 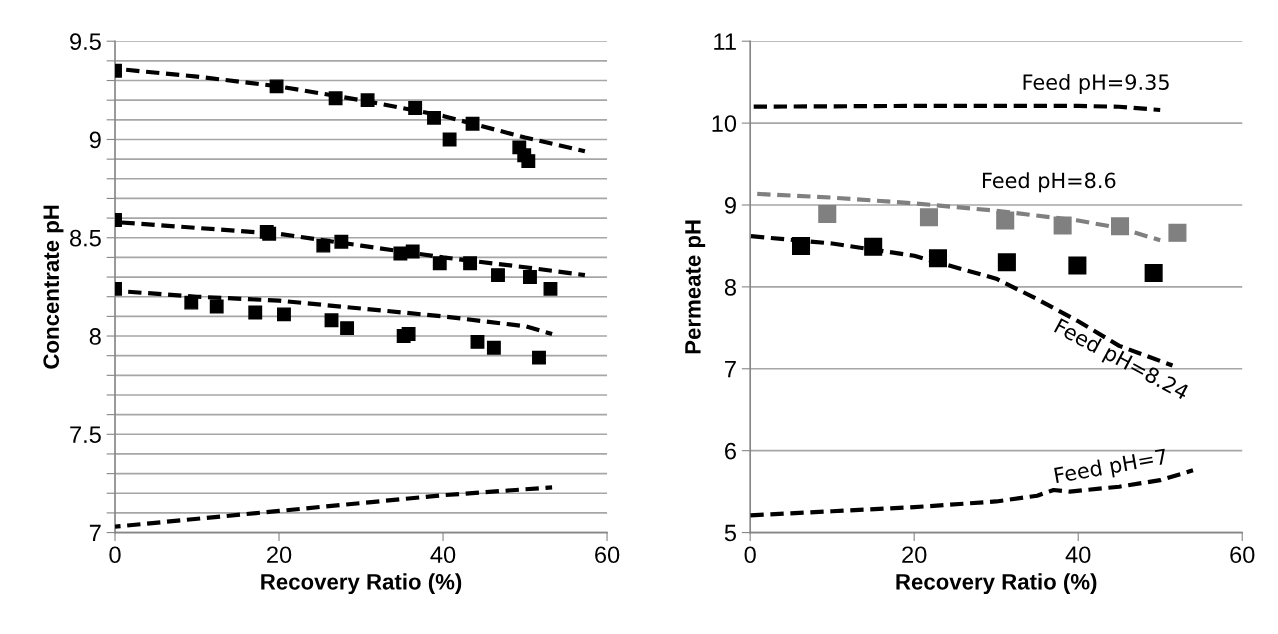 I want to click on line-series, so click(x=335, y=507).